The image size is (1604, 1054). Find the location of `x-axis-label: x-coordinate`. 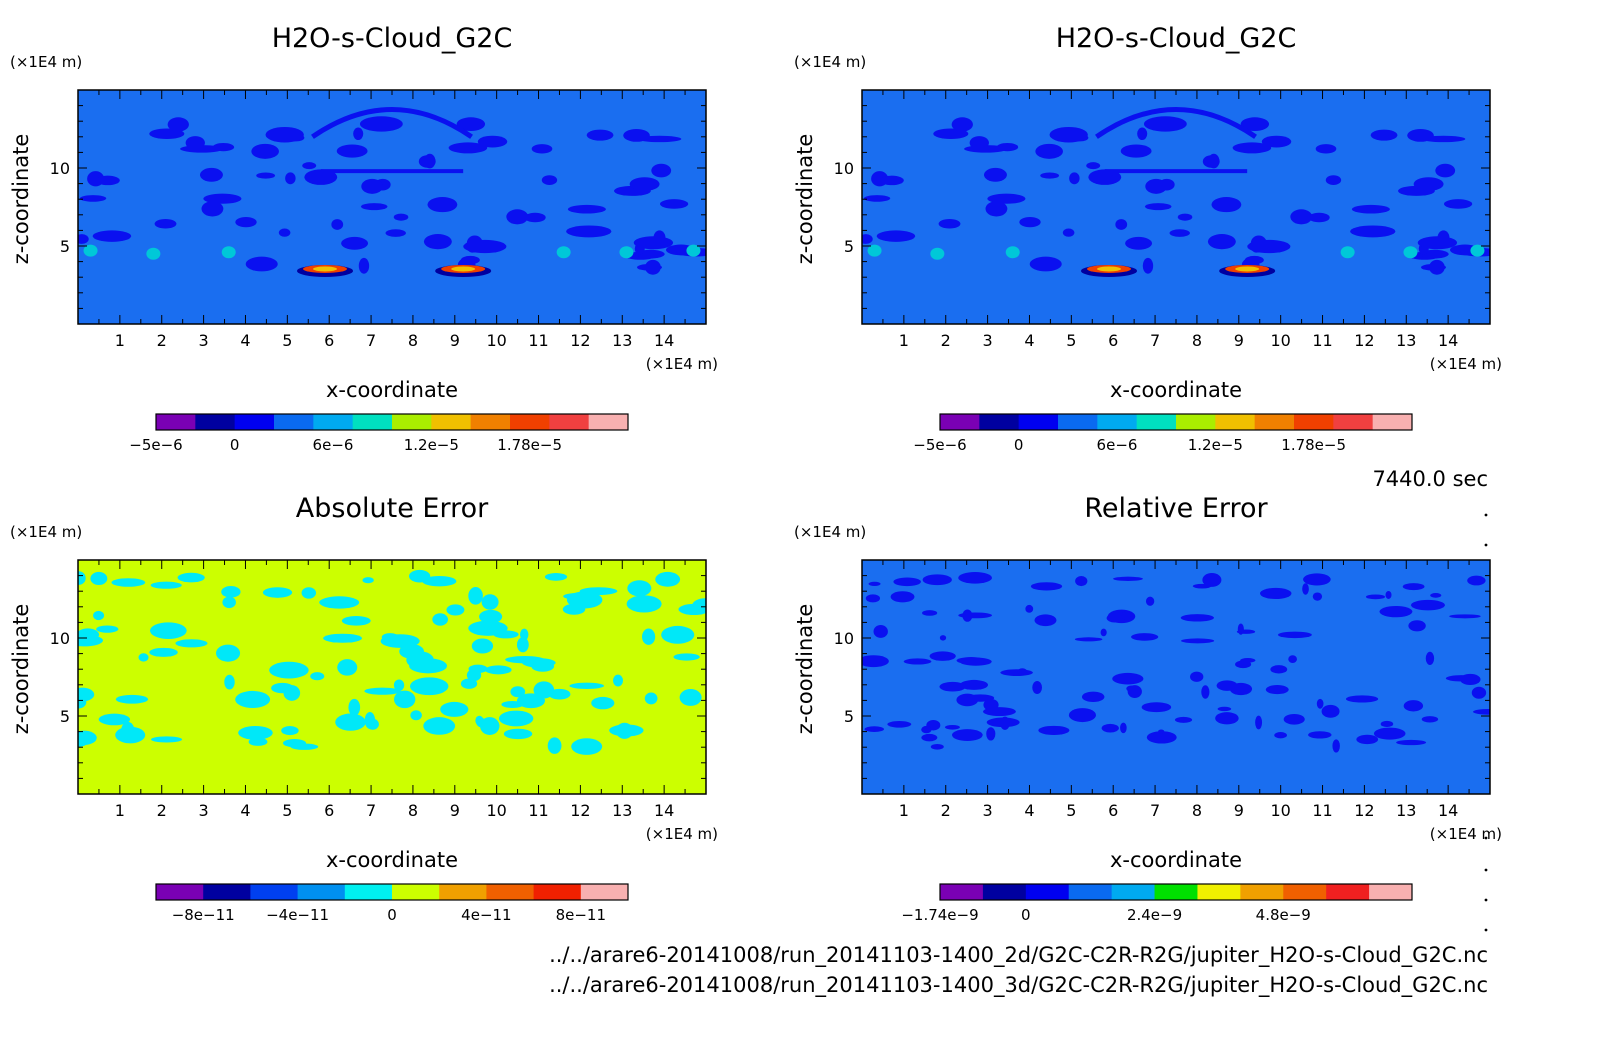

x-axis-label: x-coordinate is located at coordinates (1176, 860).